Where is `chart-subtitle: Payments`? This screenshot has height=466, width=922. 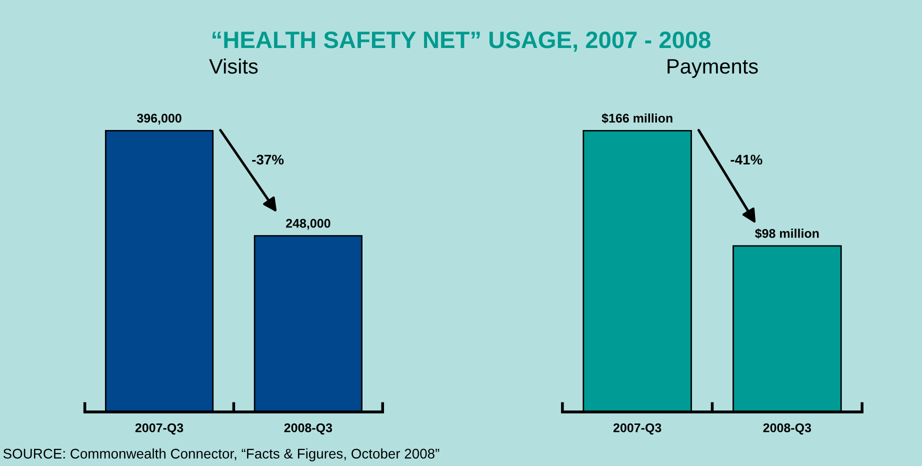
chart-subtitle: Payments is located at coordinates (713, 68).